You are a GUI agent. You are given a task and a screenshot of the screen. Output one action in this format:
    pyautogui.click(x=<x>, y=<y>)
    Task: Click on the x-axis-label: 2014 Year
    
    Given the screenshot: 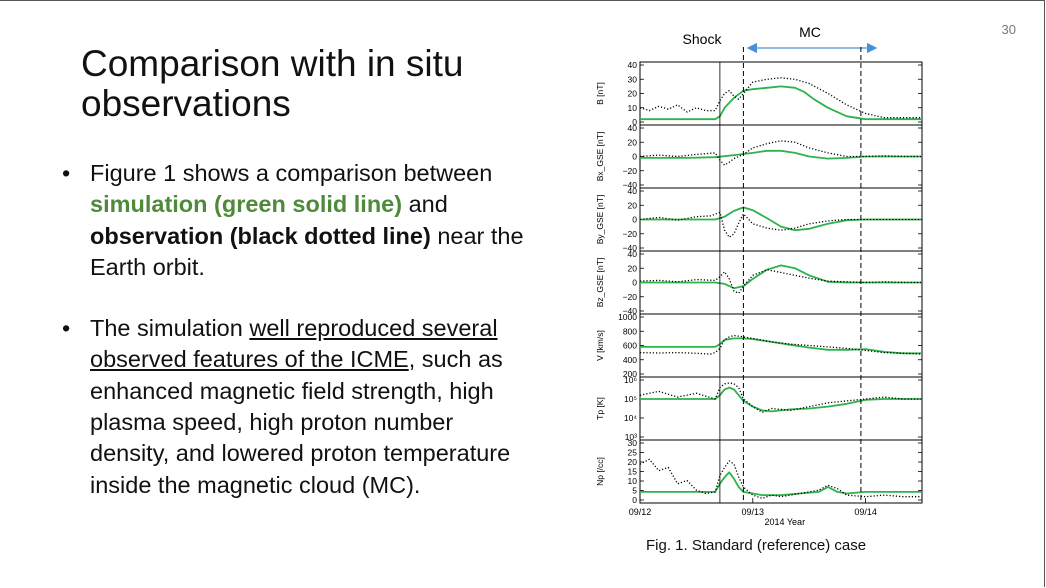 What is the action you would take?
    pyautogui.click(x=785, y=522)
    